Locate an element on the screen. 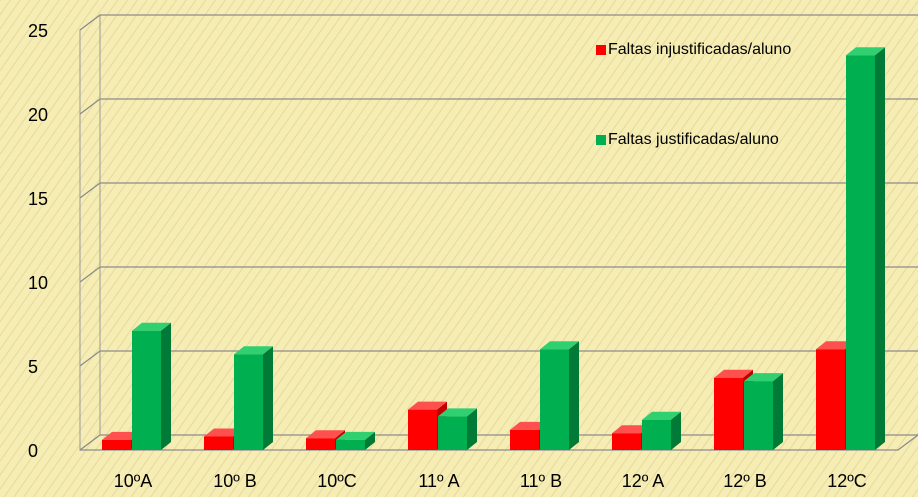 This screenshot has height=497, width=918. x-tick-label: 10º B is located at coordinates (235, 481).